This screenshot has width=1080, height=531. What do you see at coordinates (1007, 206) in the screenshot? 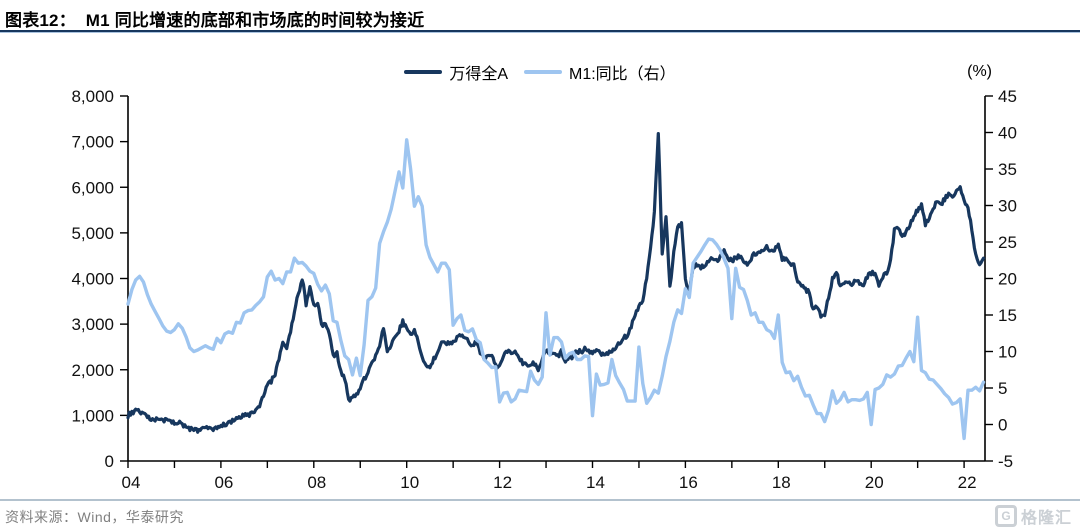
I see `right-axis-label: 30` at bounding box center [1007, 206].